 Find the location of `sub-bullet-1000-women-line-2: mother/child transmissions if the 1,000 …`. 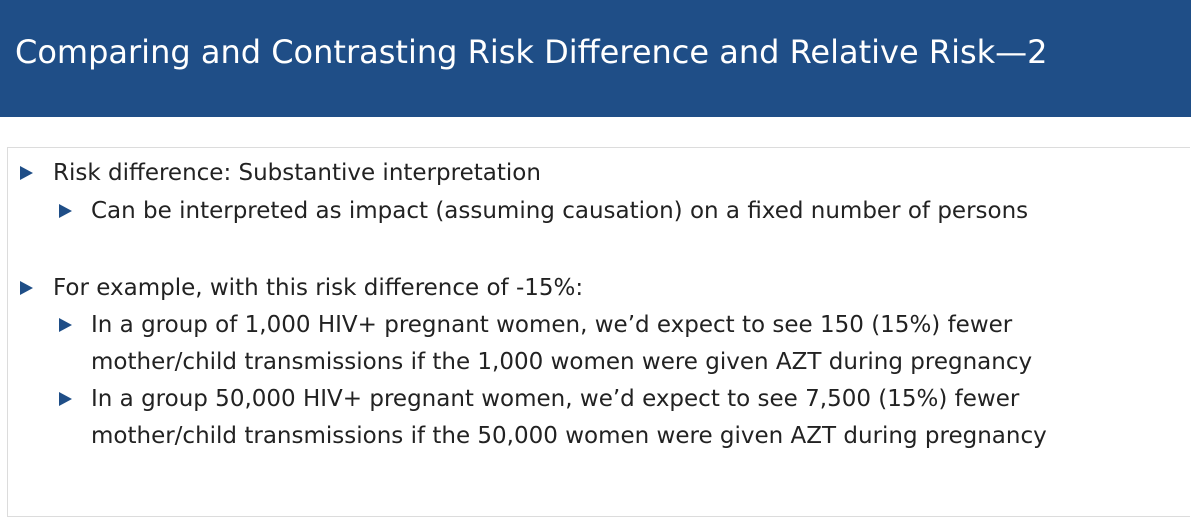

sub-bullet-1000-women-line-2: mother/child transmissions if the 1,000 … is located at coordinates (562, 362).